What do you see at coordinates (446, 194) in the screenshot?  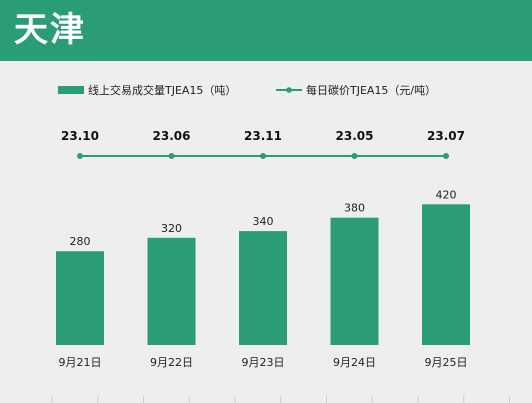 I see `bar-value-label: 420` at bounding box center [446, 194].